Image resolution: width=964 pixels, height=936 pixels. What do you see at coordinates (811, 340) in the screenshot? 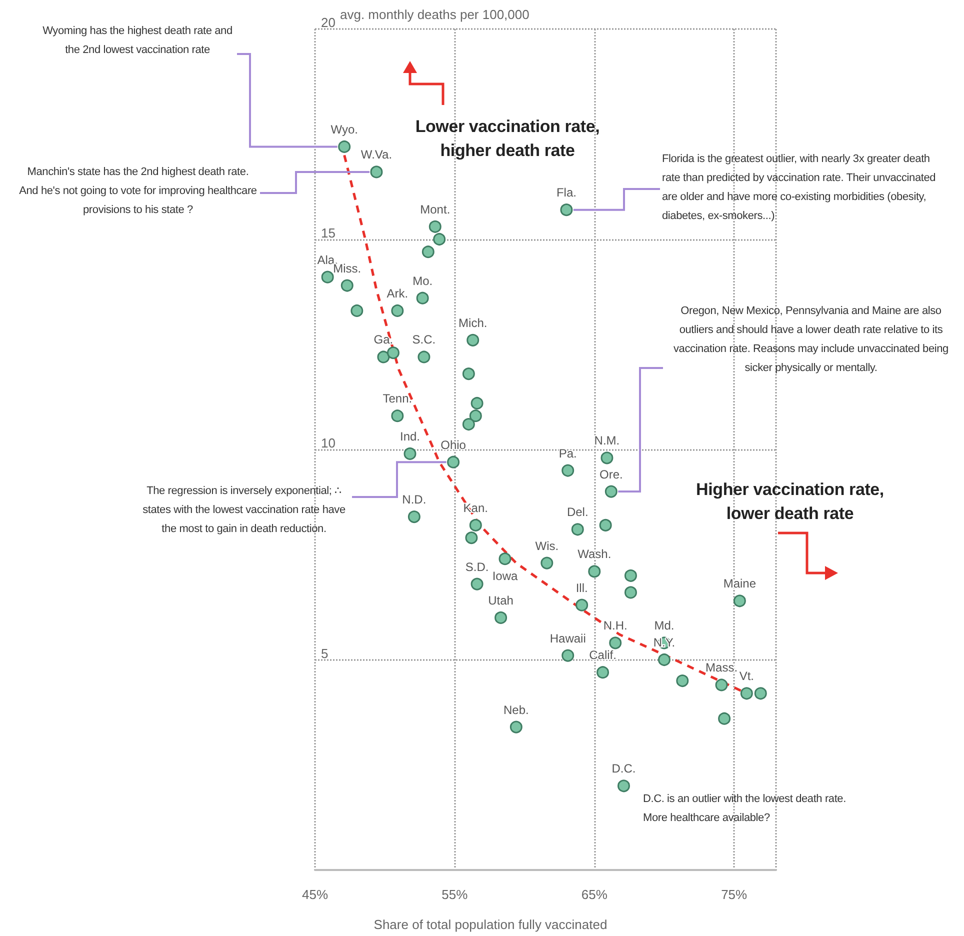
I see `annotation: Oregon, New Mexico, Pennsylvania and Maine are also outliers and should have a lower death rate relative to its vaccination rate. Reasons may include unvaccinated being sicker physically or mentally.` at bounding box center [811, 340].